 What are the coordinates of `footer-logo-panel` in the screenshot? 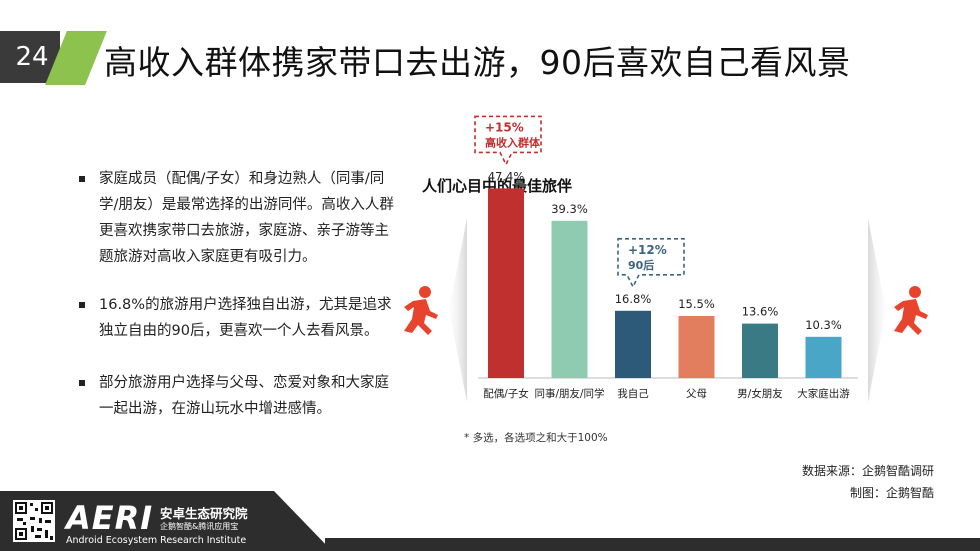 It's located at (166, 521).